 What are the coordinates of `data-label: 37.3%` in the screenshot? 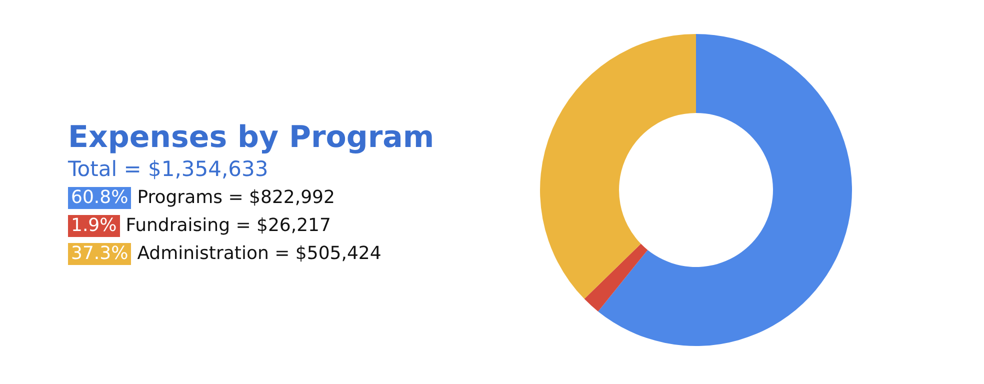 It's located at (100, 253).